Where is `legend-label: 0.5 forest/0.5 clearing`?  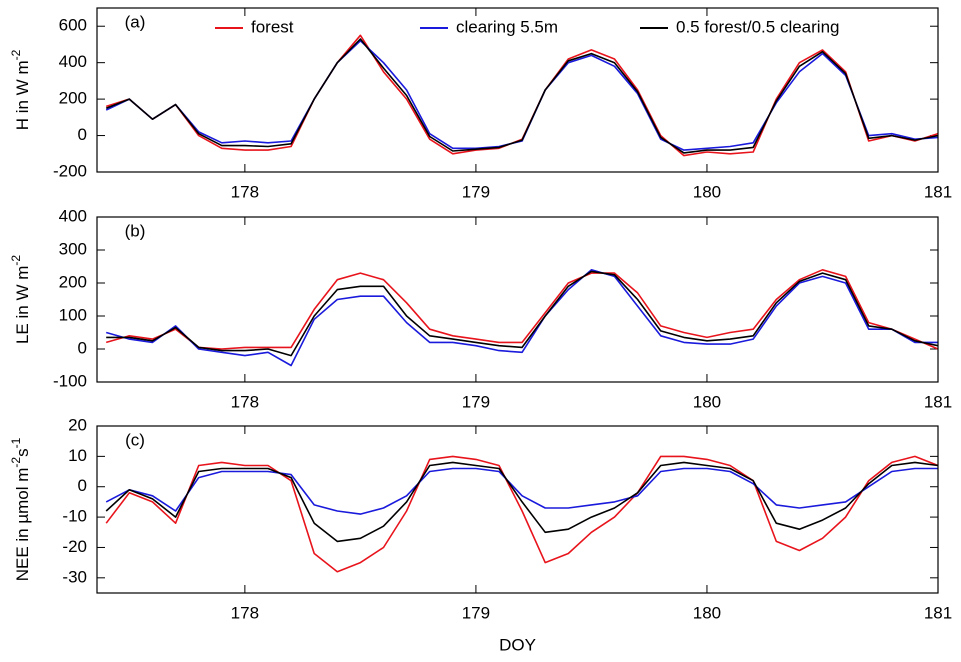
legend-label: 0.5 forest/0.5 clearing is located at coordinates (757, 26).